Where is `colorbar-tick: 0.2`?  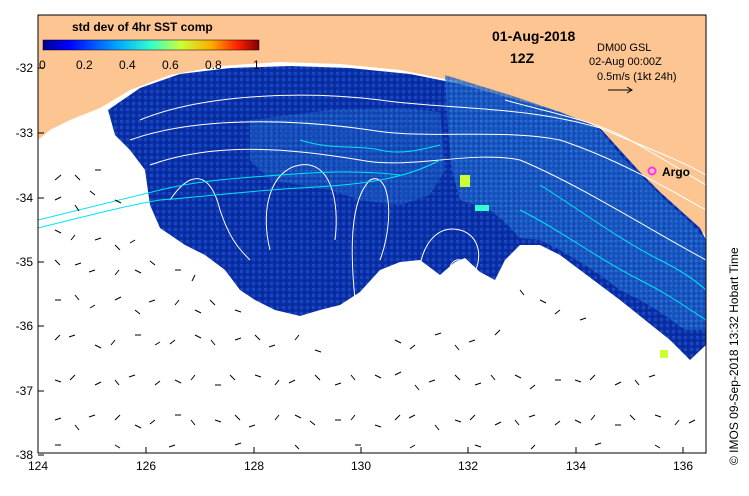 colorbar-tick: 0.2 is located at coordinates (84, 65).